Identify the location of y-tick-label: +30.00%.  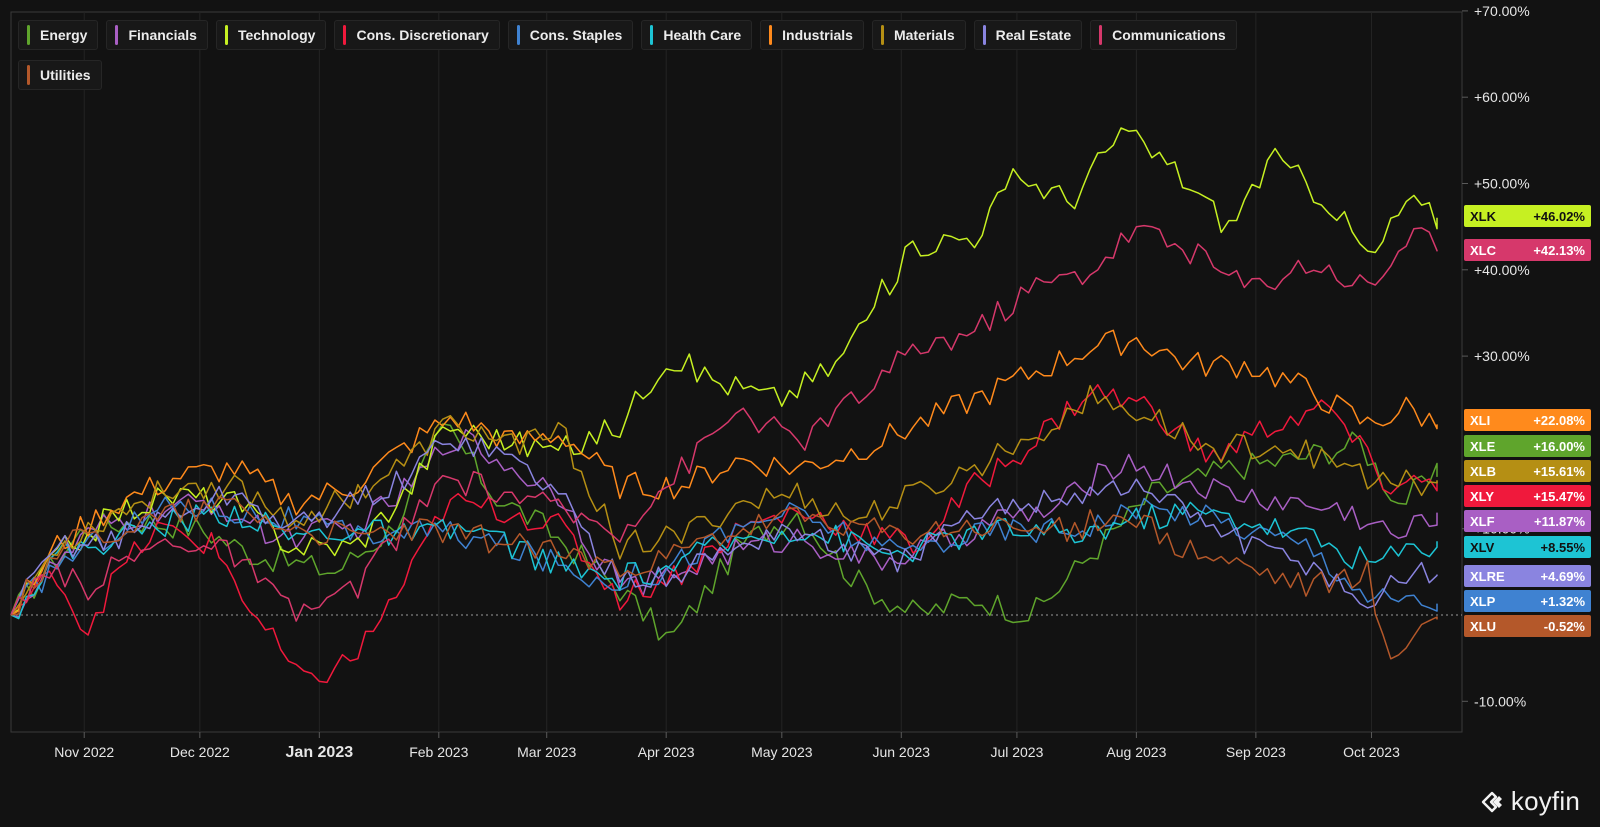
(1502, 356).